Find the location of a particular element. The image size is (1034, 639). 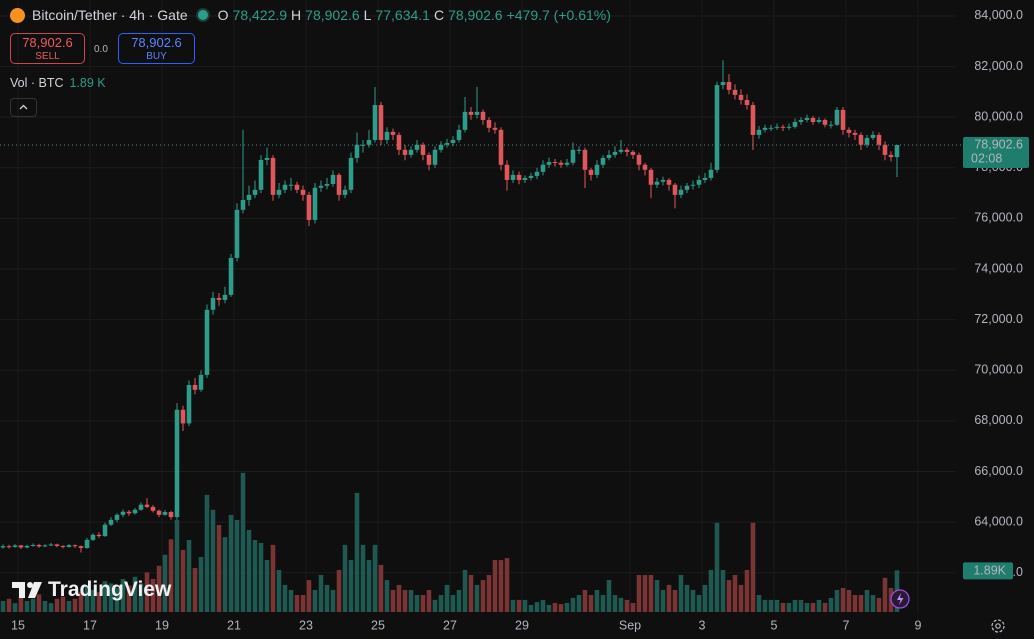

watermark: TradingView is located at coordinates (91, 590).